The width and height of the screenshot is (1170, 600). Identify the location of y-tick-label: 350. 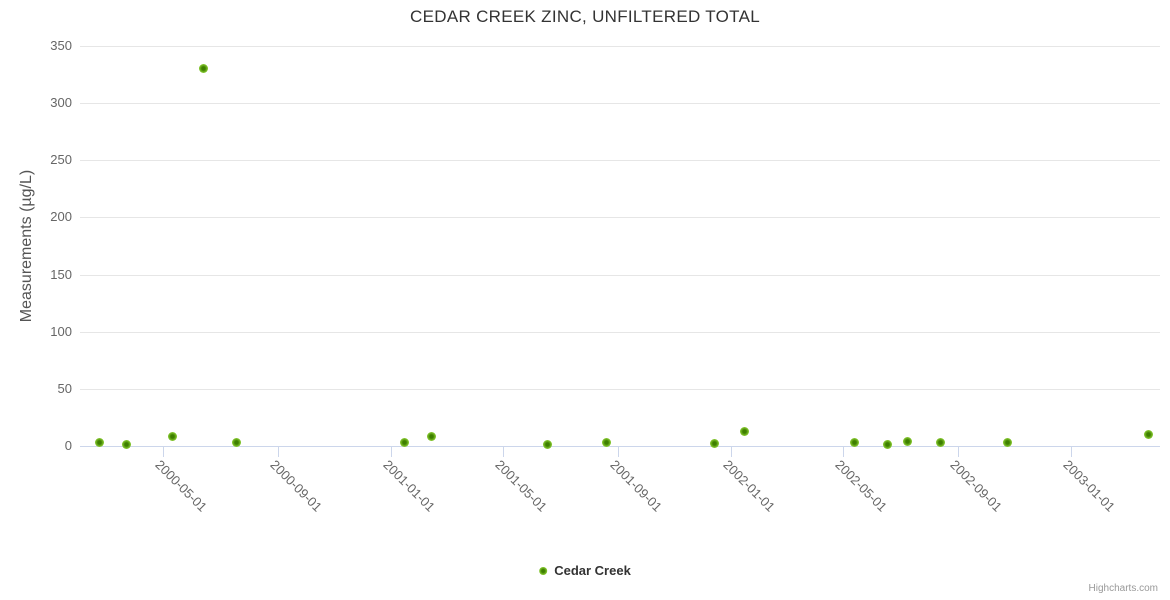
(61, 45).